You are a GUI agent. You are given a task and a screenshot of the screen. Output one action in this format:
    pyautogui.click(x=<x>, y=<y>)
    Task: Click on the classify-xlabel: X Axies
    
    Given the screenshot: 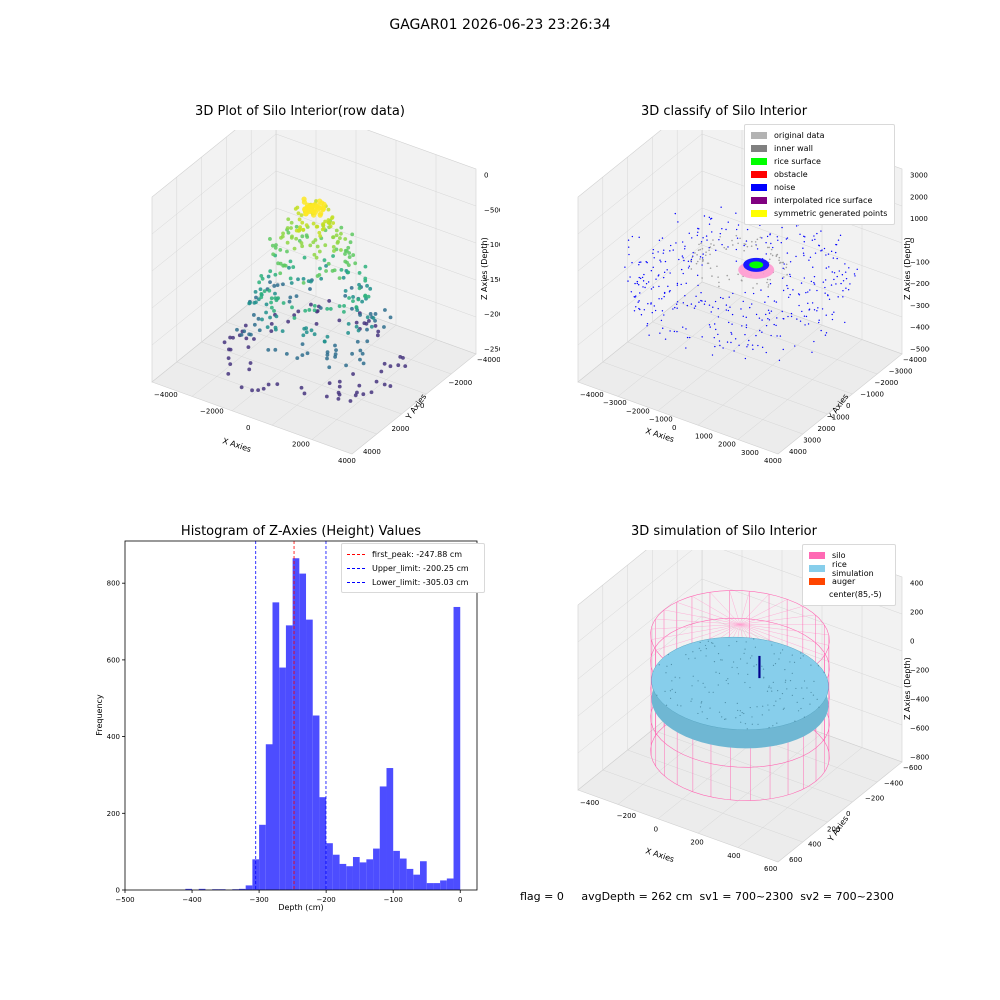 What is the action you would take?
    pyautogui.click(x=659, y=435)
    